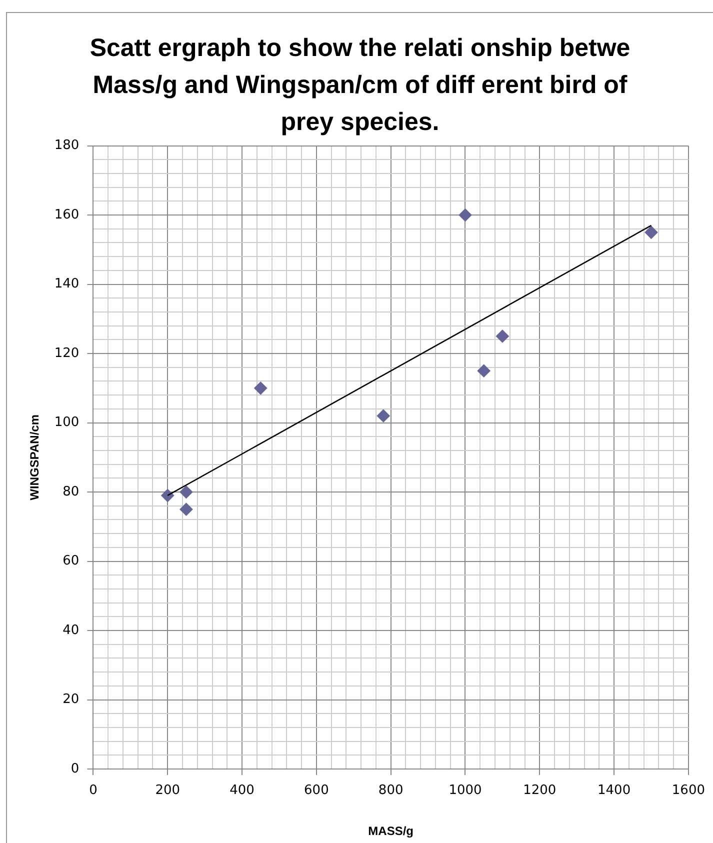 Image resolution: width=713 pixels, height=843 pixels. Describe the element at coordinates (71, 492) in the screenshot. I see `y-tick-label: 80` at that location.